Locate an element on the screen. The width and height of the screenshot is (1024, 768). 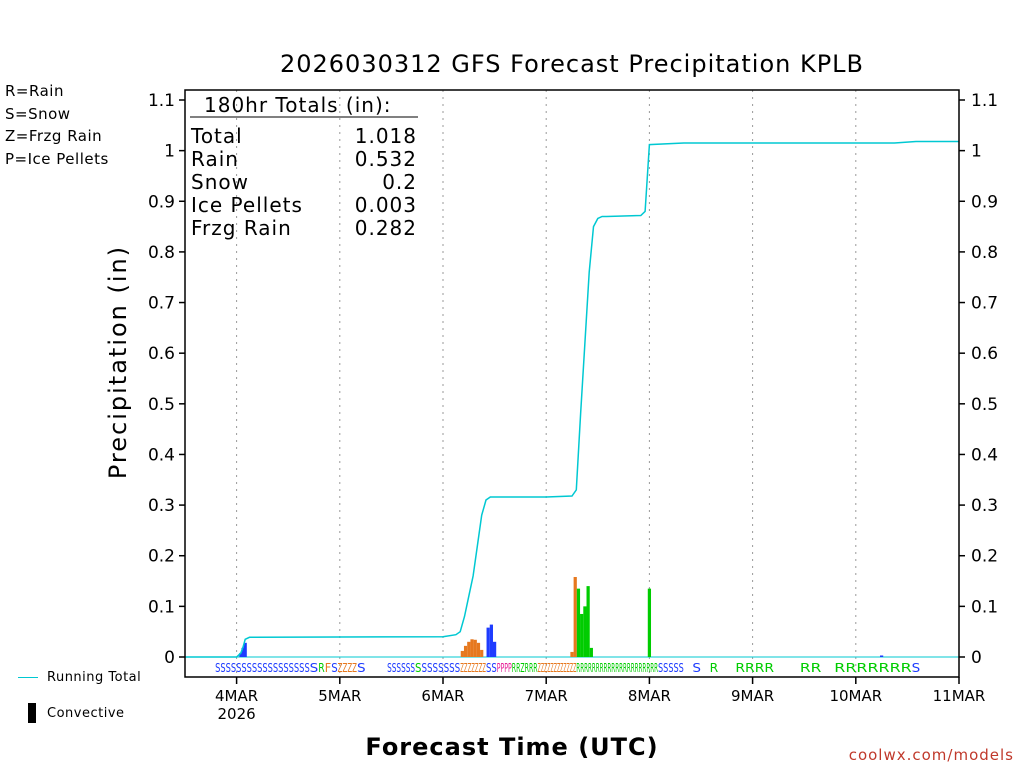
x-axis-label: Forecast Time (UTC) is located at coordinates (512, 747).